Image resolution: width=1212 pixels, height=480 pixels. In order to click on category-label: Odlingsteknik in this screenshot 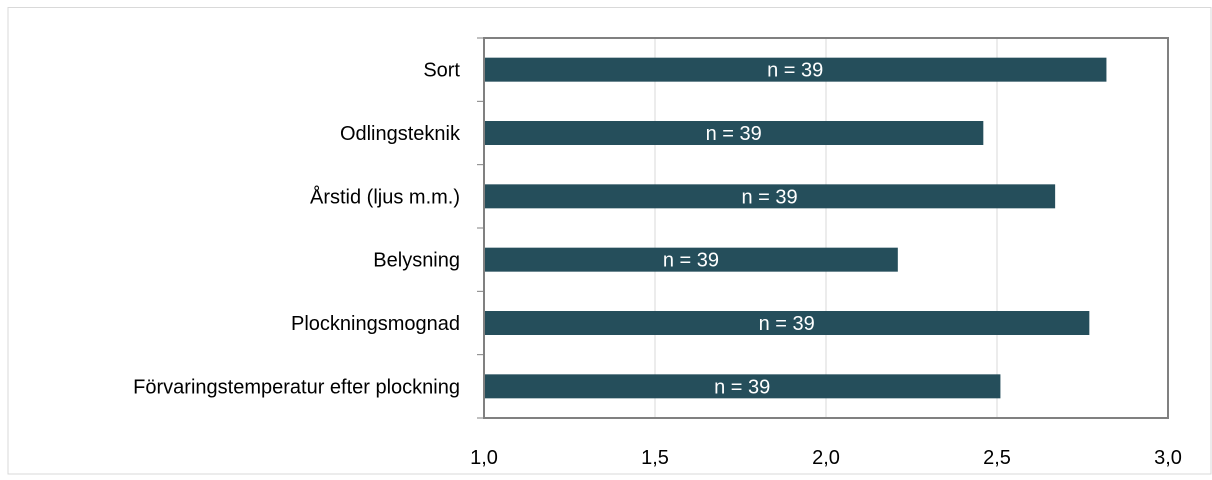, I will do `click(400, 134)`.